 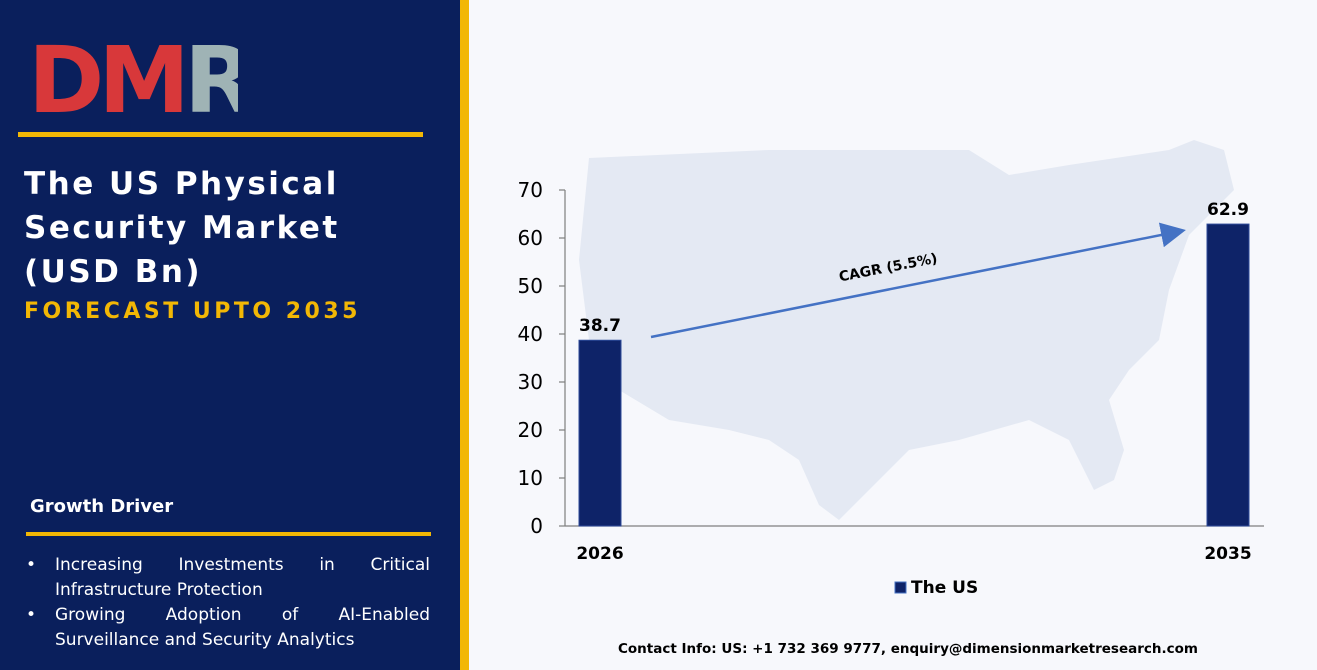 I want to click on svg-text: DMR, so click(x=133, y=79).